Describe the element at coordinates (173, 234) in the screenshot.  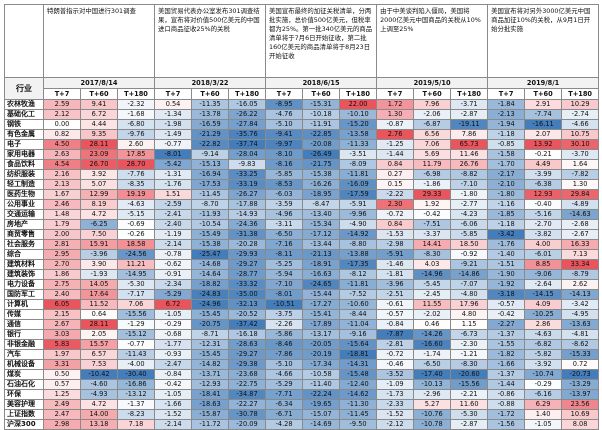
I see `return-cell: -1.19` at that location.